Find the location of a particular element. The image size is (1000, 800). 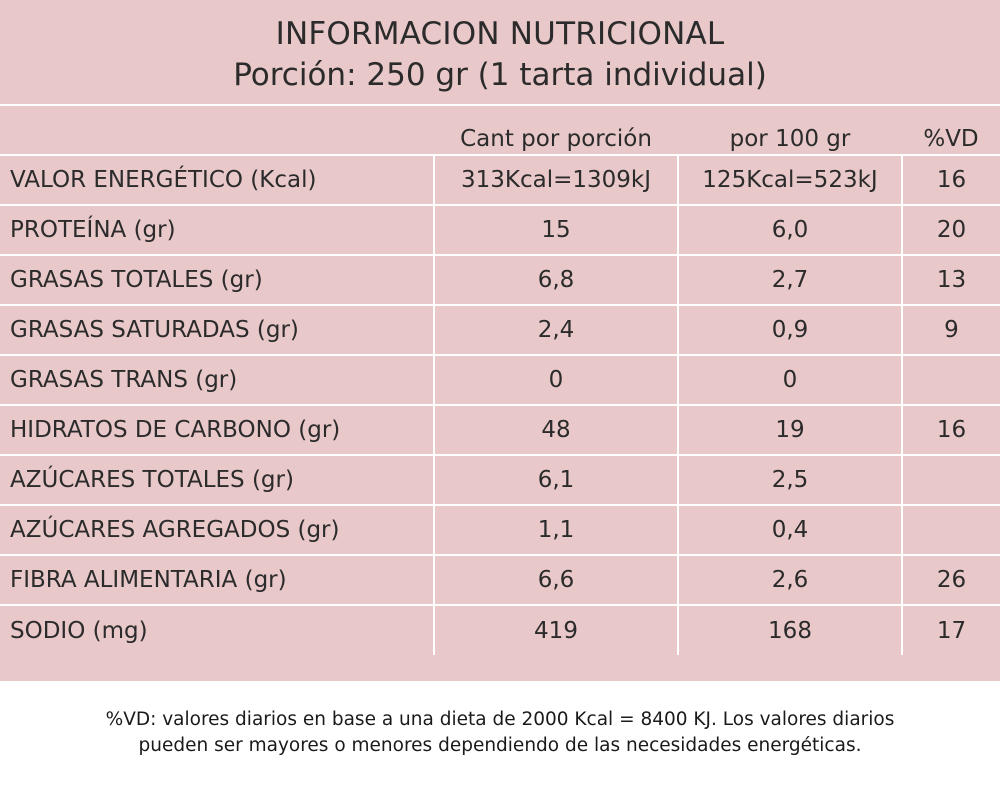

table-row: SODIO (mg) 419 168 17 is located at coordinates (500, 630).